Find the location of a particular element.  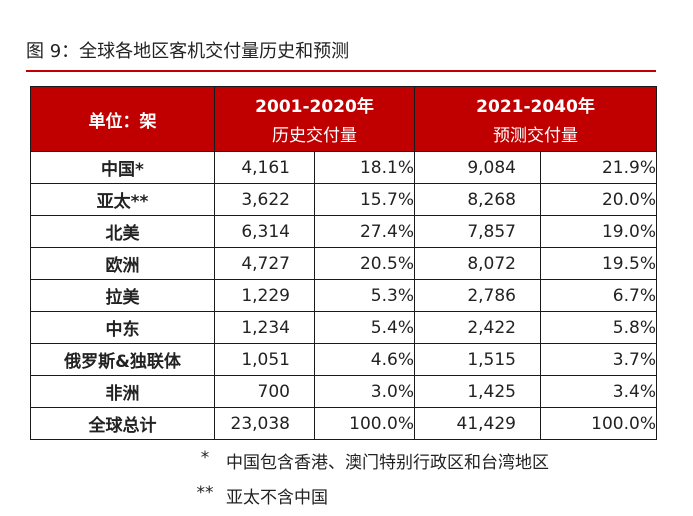

footnote-mark: * is located at coordinates (205, 458).